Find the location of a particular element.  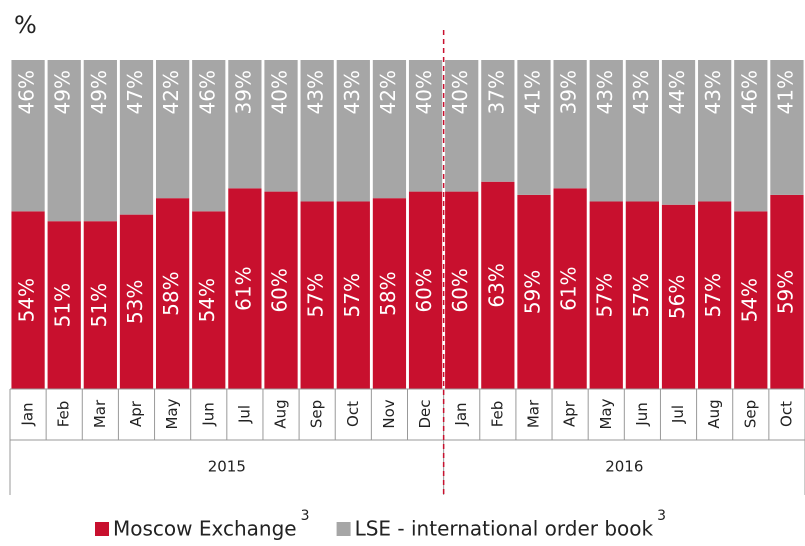

value-label: 37% is located at coordinates (496, 92).